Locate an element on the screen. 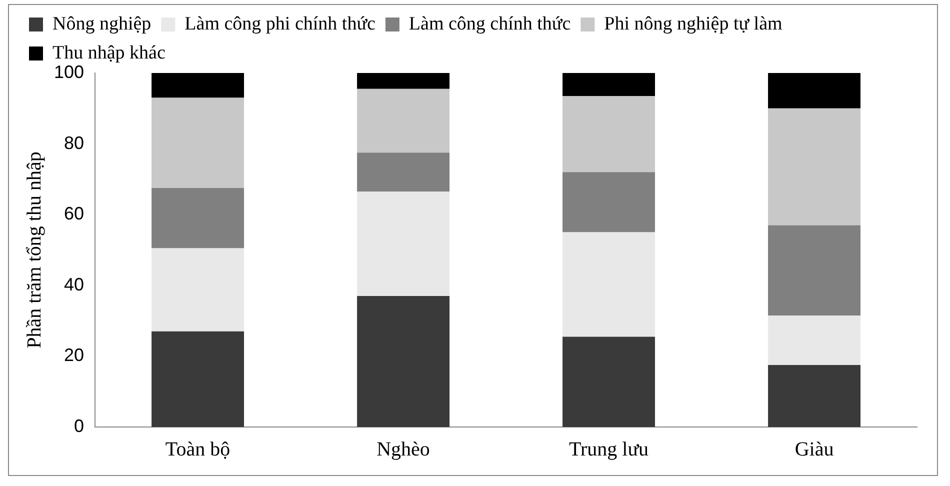 Image resolution: width=950 pixels, height=486 pixels. legend-label: Làm công chính thức is located at coordinates (489, 23).